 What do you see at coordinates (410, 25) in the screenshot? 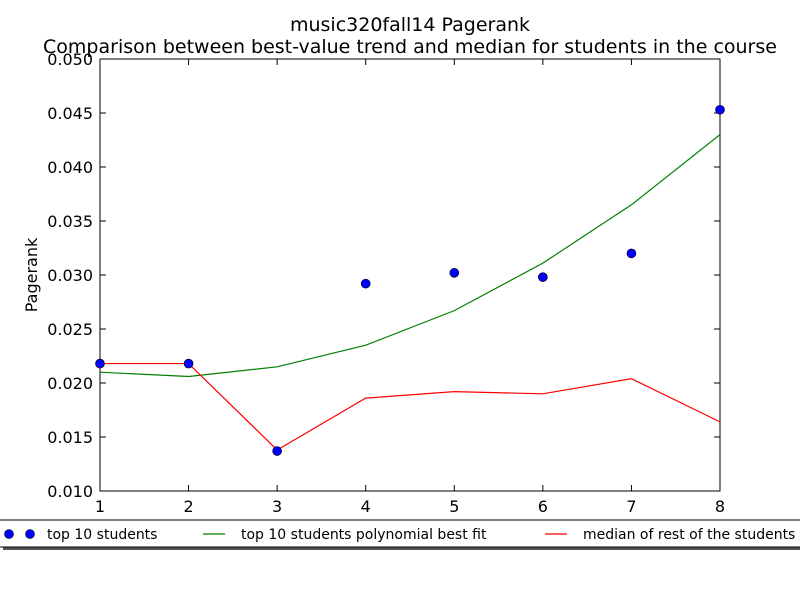
I see `chart-title: music320fall14 Pagerank` at bounding box center [410, 25].